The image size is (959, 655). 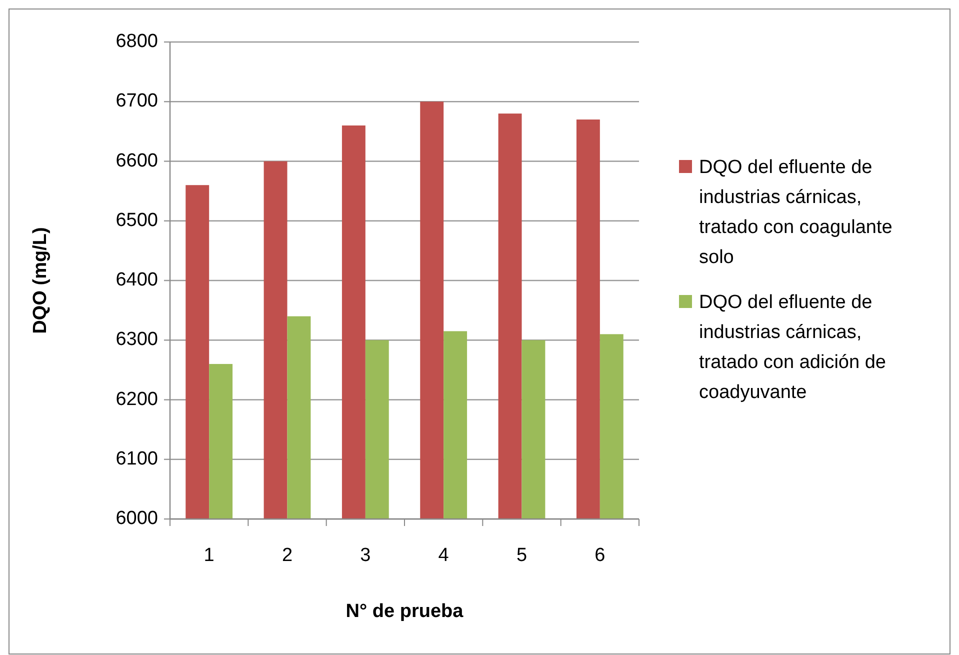 What do you see at coordinates (209, 555) in the screenshot?
I see `x-tick-label: 1` at bounding box center [209, 555].